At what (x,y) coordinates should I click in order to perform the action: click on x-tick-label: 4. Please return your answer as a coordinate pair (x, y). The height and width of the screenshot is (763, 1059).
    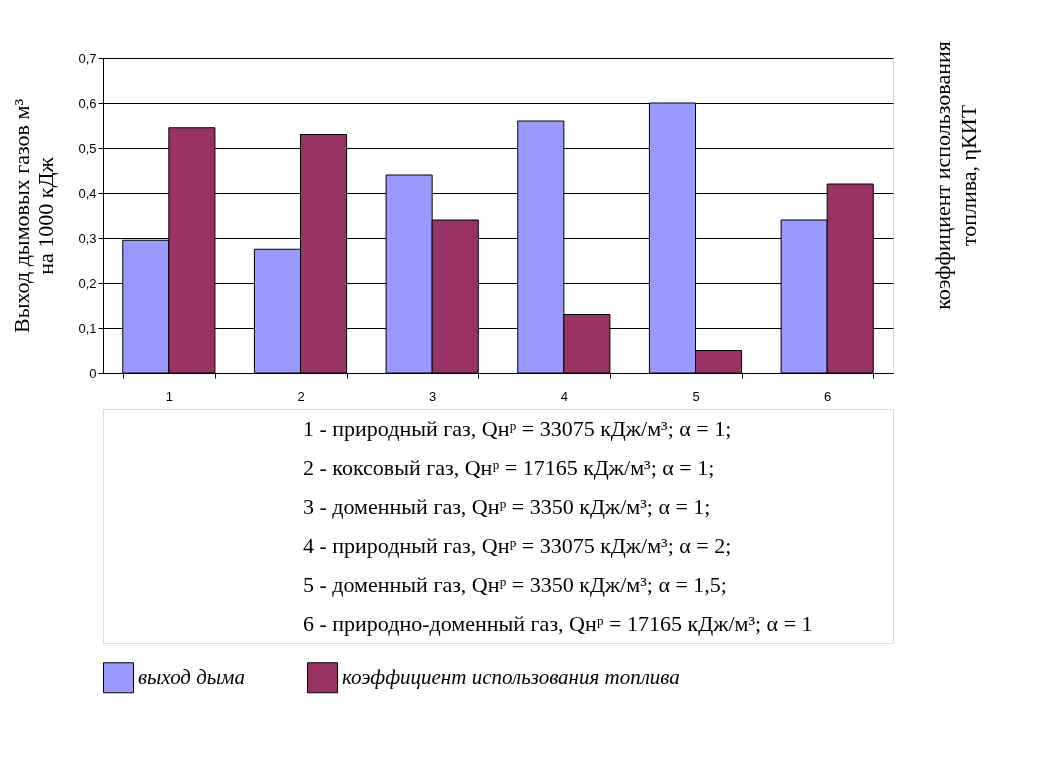
    Looking at the image, I should click on (564, 396).